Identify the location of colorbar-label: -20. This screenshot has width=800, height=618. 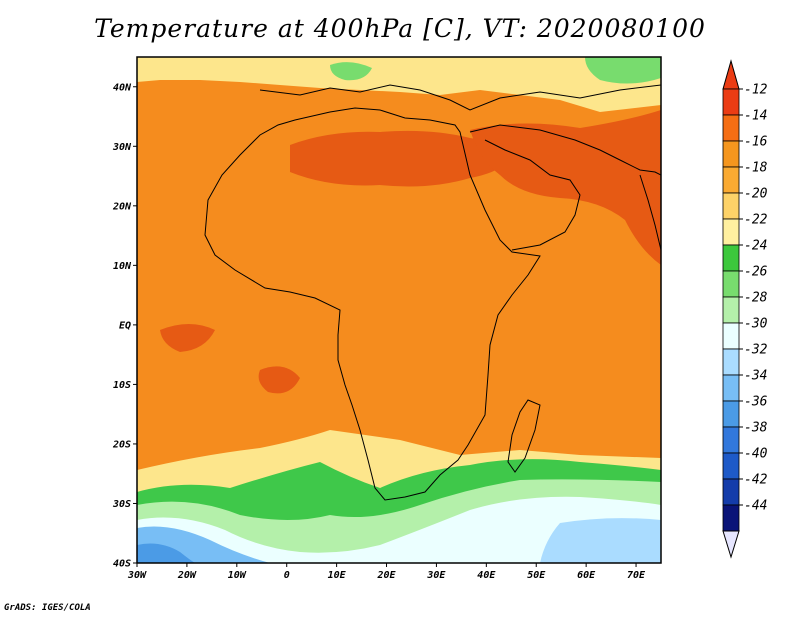
(756, 194).